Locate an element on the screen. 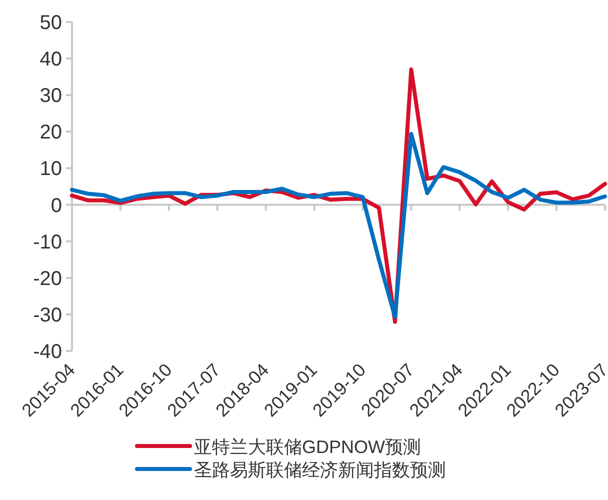  y-tick-label: 50 is located at coordinates (51, 23).